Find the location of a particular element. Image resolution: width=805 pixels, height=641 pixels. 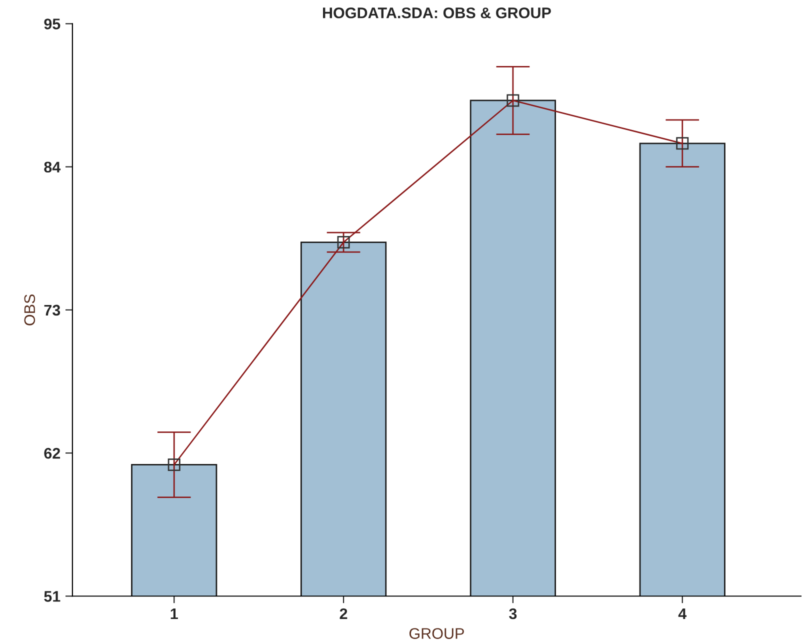

x-tick-label: 4 is located at coordinates (682, 614).